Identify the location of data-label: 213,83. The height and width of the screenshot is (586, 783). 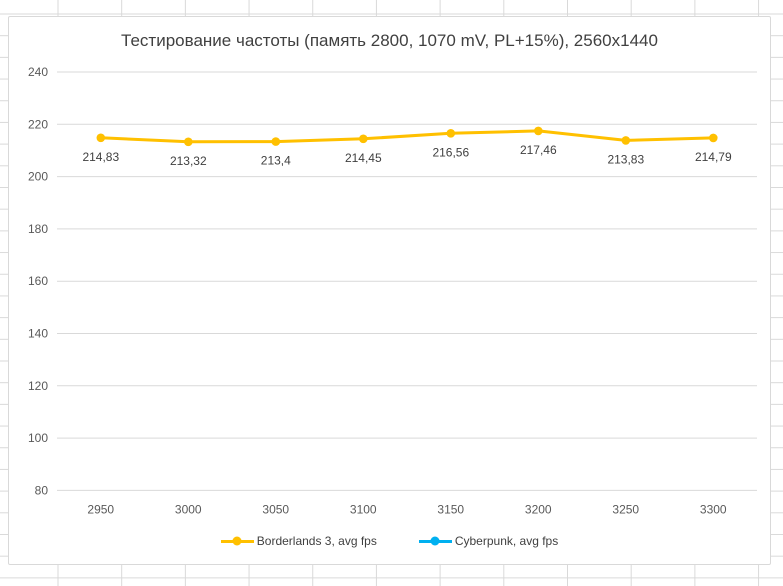
(625, 159).